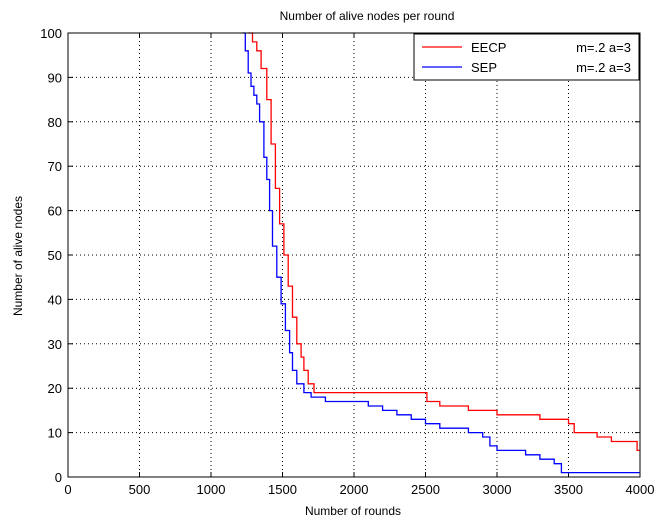 Image resolution: width=659 pixels, height=521 pixels. I want to click on chart-title: Number of alive nodes per round, so click(367, 16).